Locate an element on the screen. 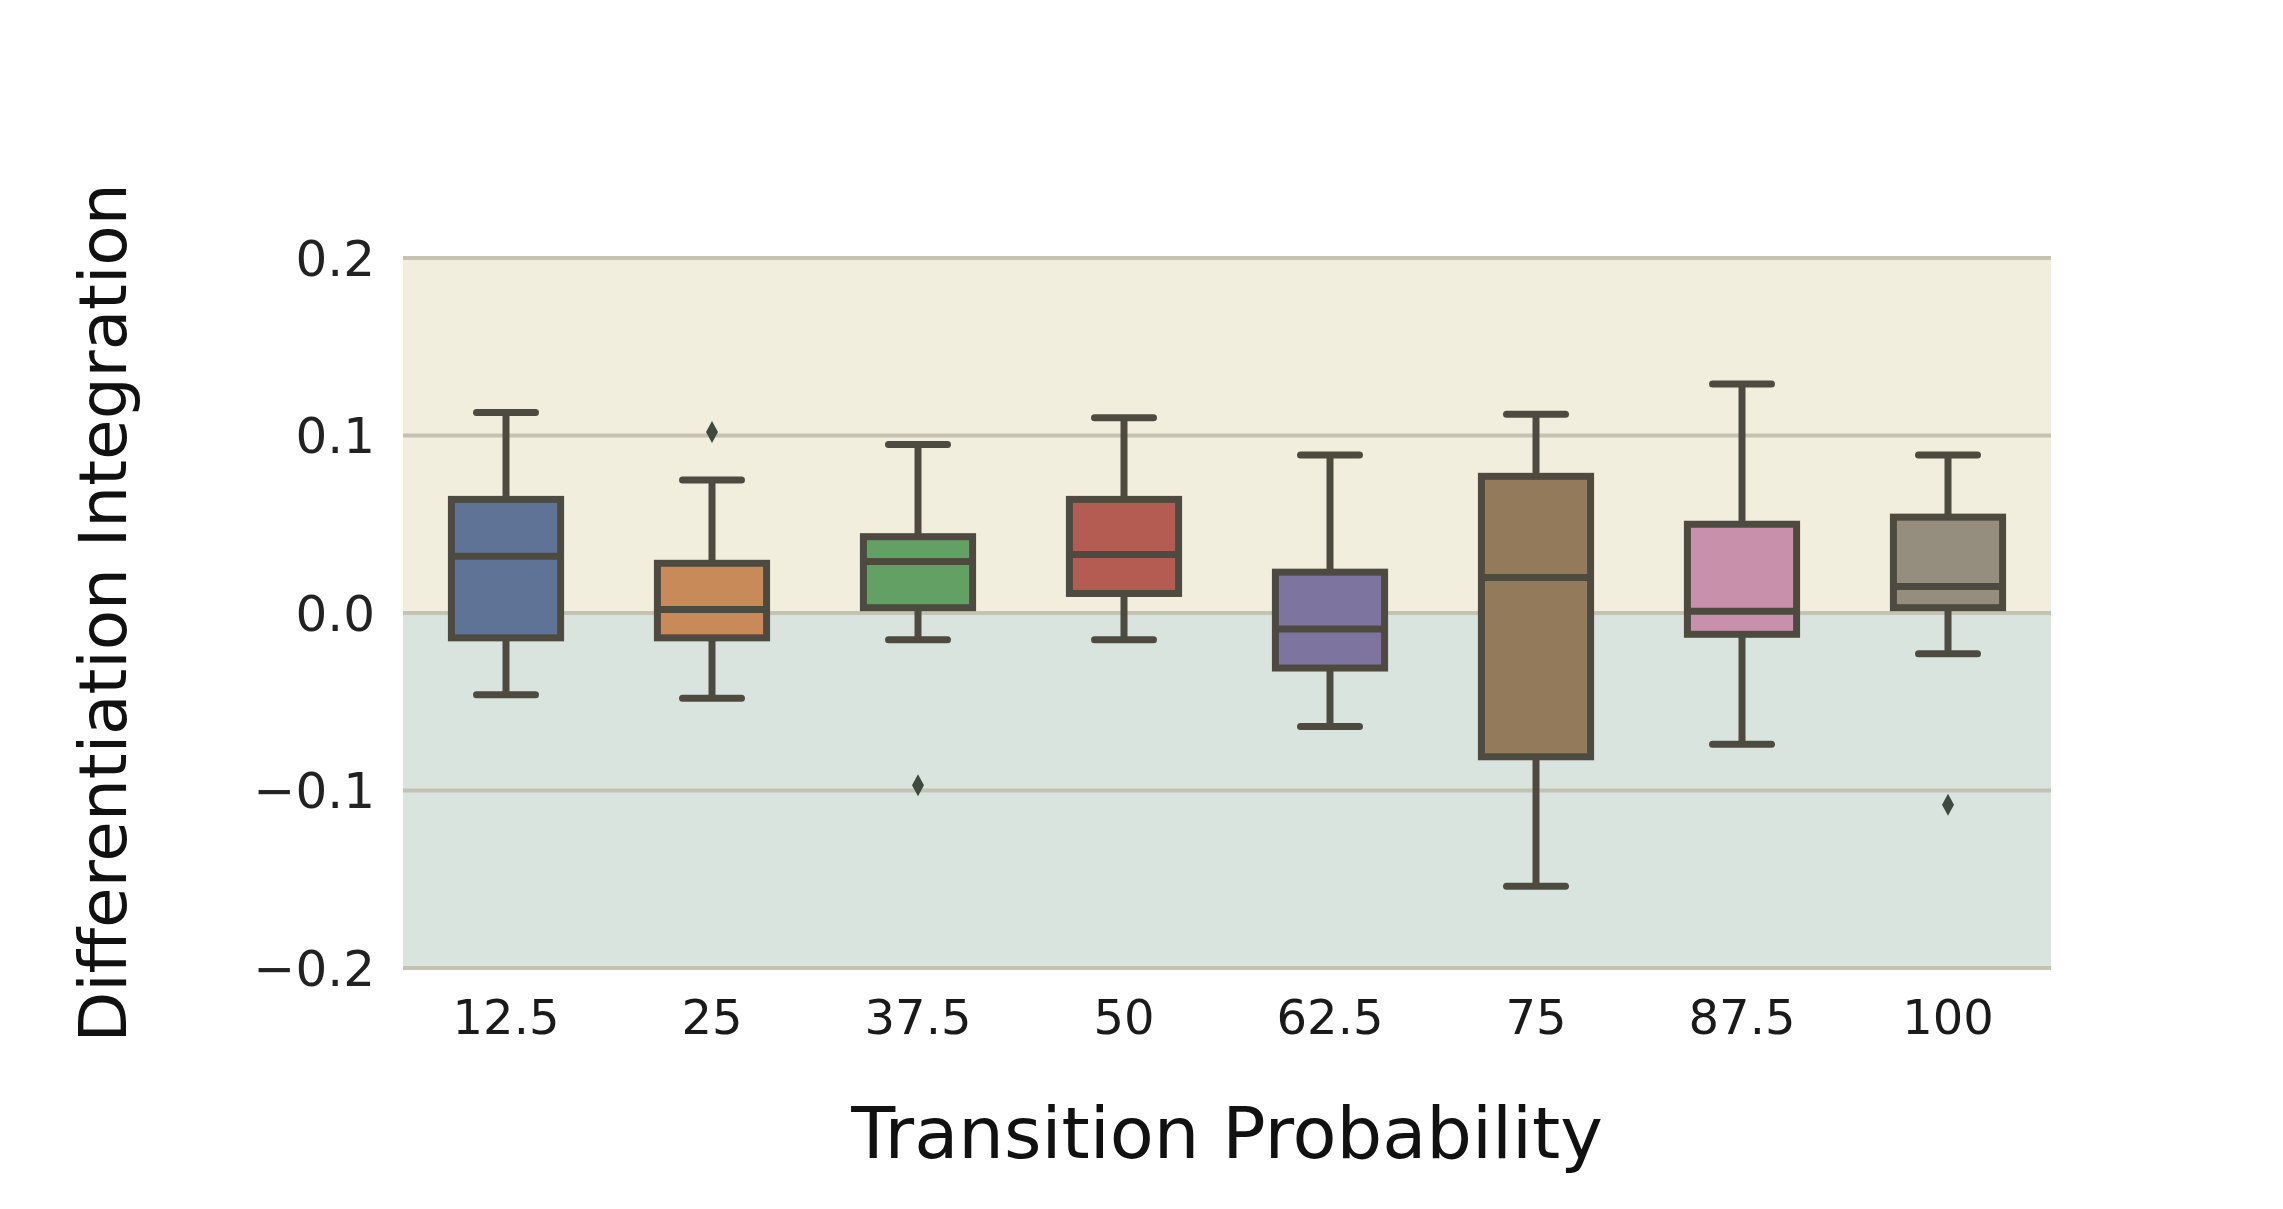  x-tick-label: 75 is located at coordinates (1536, 1017).